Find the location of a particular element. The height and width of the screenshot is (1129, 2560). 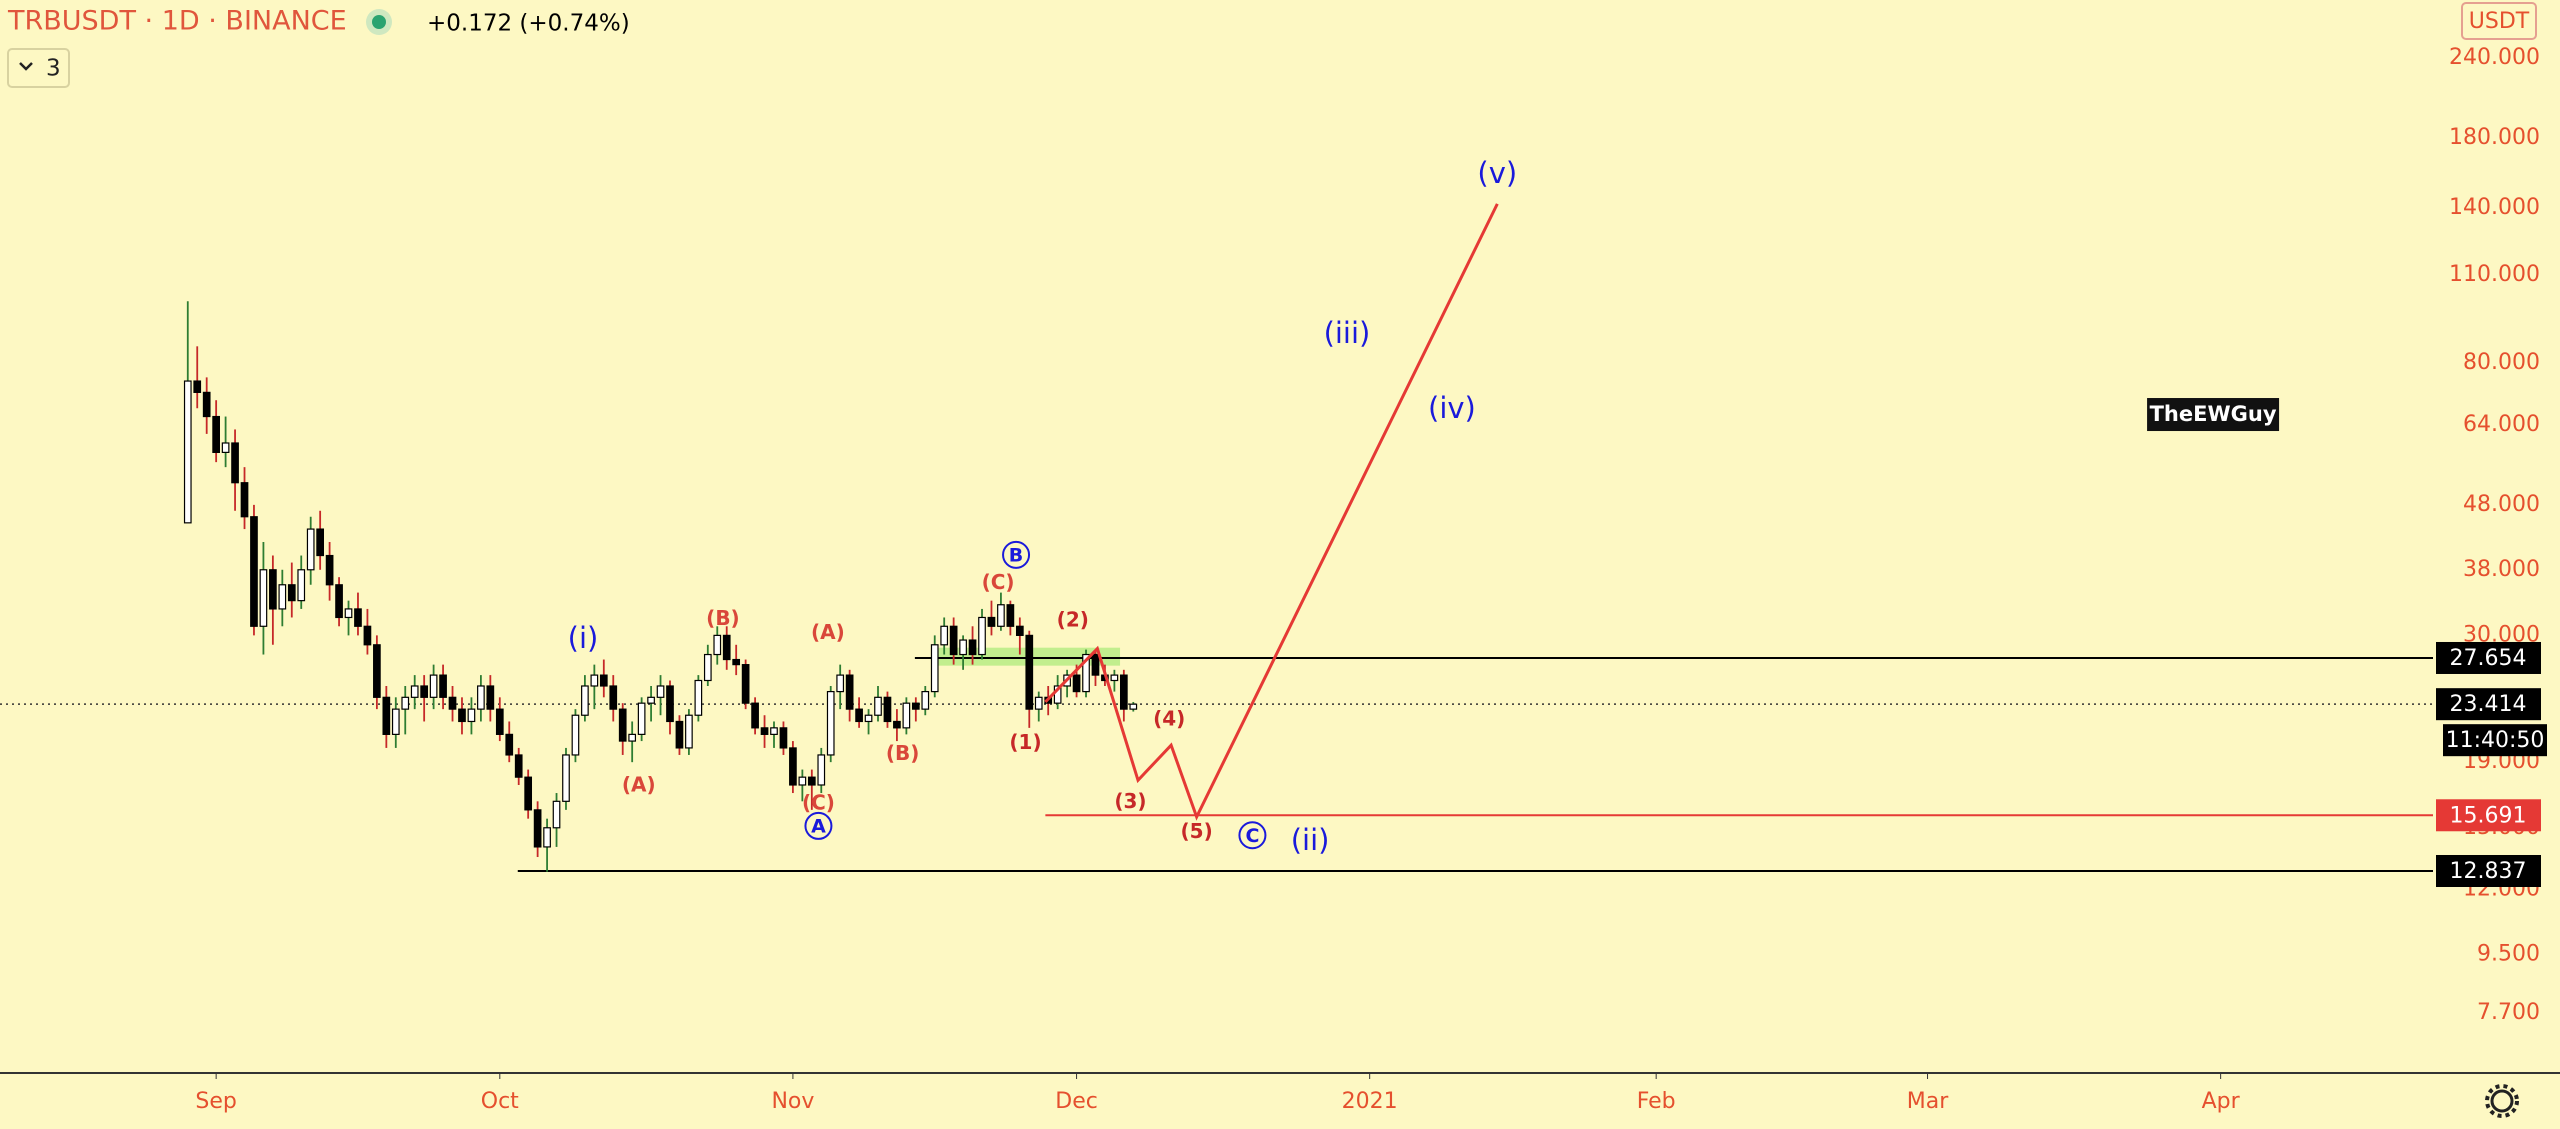

currency-box is located at coordinates (2499, 21).